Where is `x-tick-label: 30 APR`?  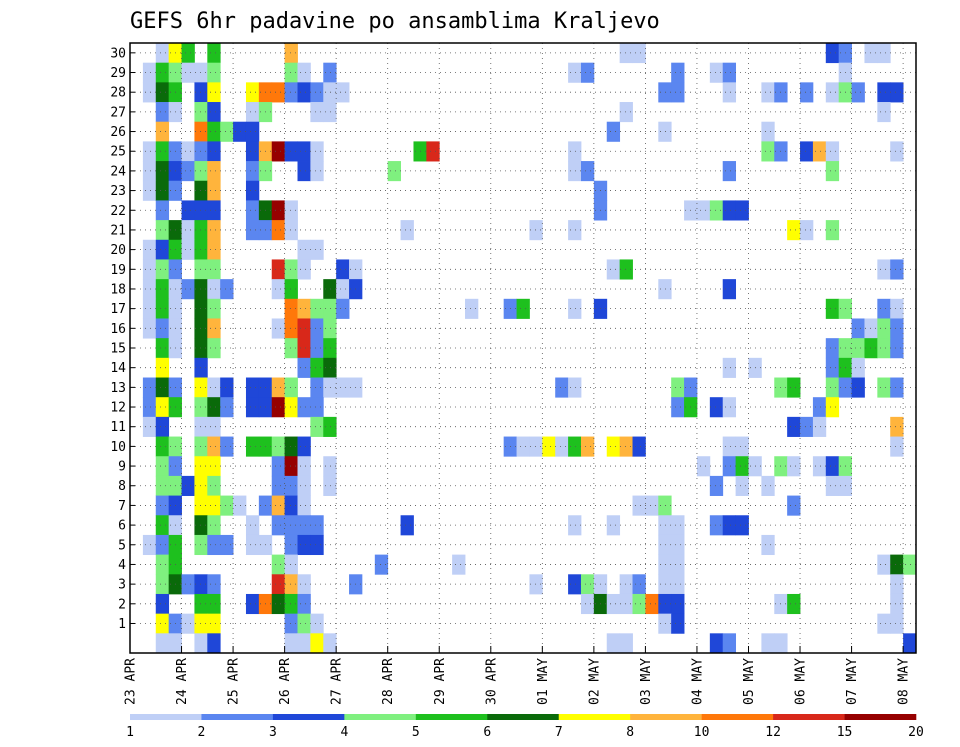
x-tick-label: 30 APR is located at coordinates (491, 681).